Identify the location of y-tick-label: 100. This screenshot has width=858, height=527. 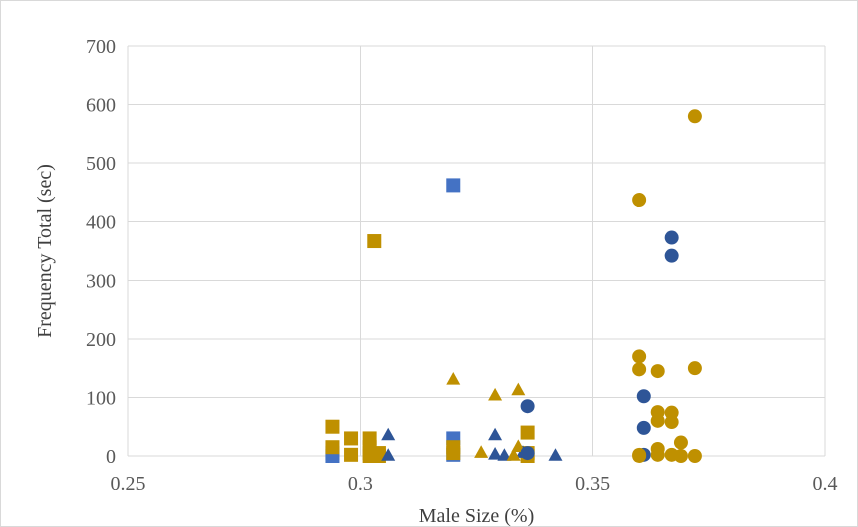
(101, 398).